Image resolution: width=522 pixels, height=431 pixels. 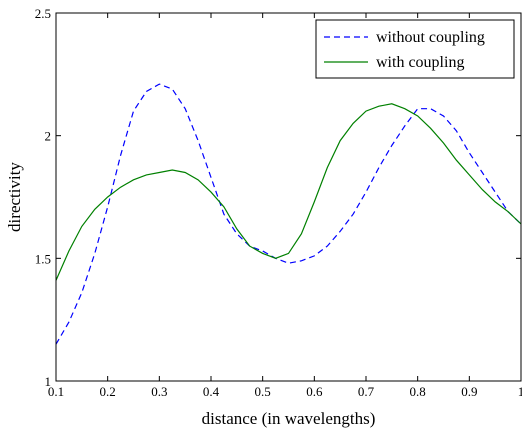 I want to click on x-axis-label: distance (in wavelengths), so click(x=289, y=418).